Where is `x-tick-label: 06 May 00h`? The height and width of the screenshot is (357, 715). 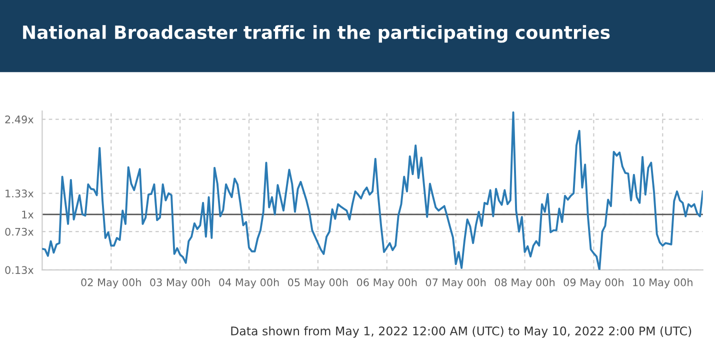
x-tick-label: 06 May 00h is located at coordinates (386, 283).